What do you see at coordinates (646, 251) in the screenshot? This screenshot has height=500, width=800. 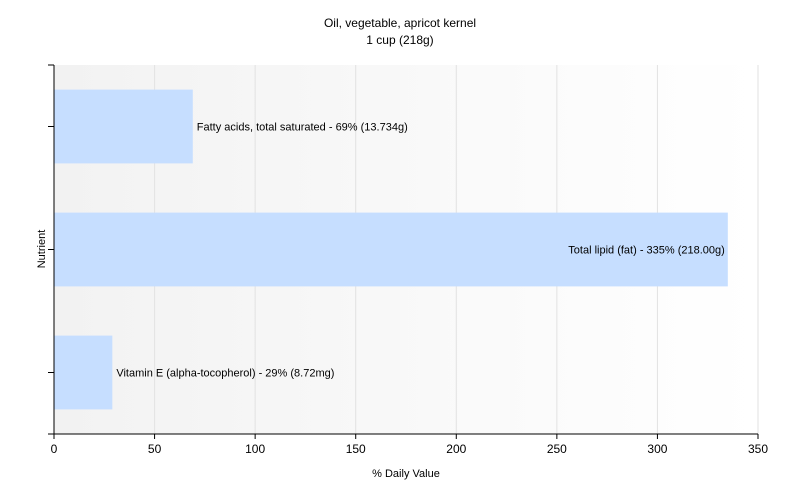 I see `bar-data-label: Total lipid (fat) - 335% (218.00g)` at bounding box center [646, 251].